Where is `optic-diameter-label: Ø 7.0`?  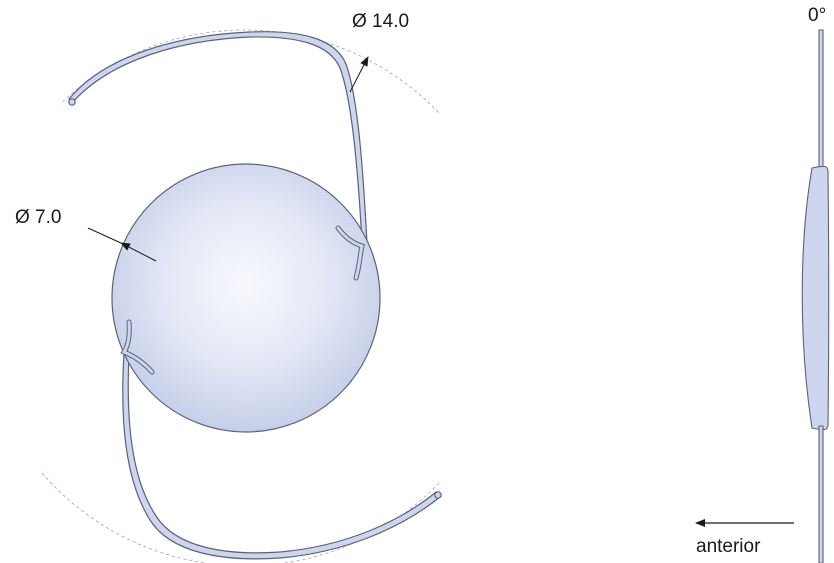
optic-diameter-label: Ø 7.0 is located at coordinates (38, 217).